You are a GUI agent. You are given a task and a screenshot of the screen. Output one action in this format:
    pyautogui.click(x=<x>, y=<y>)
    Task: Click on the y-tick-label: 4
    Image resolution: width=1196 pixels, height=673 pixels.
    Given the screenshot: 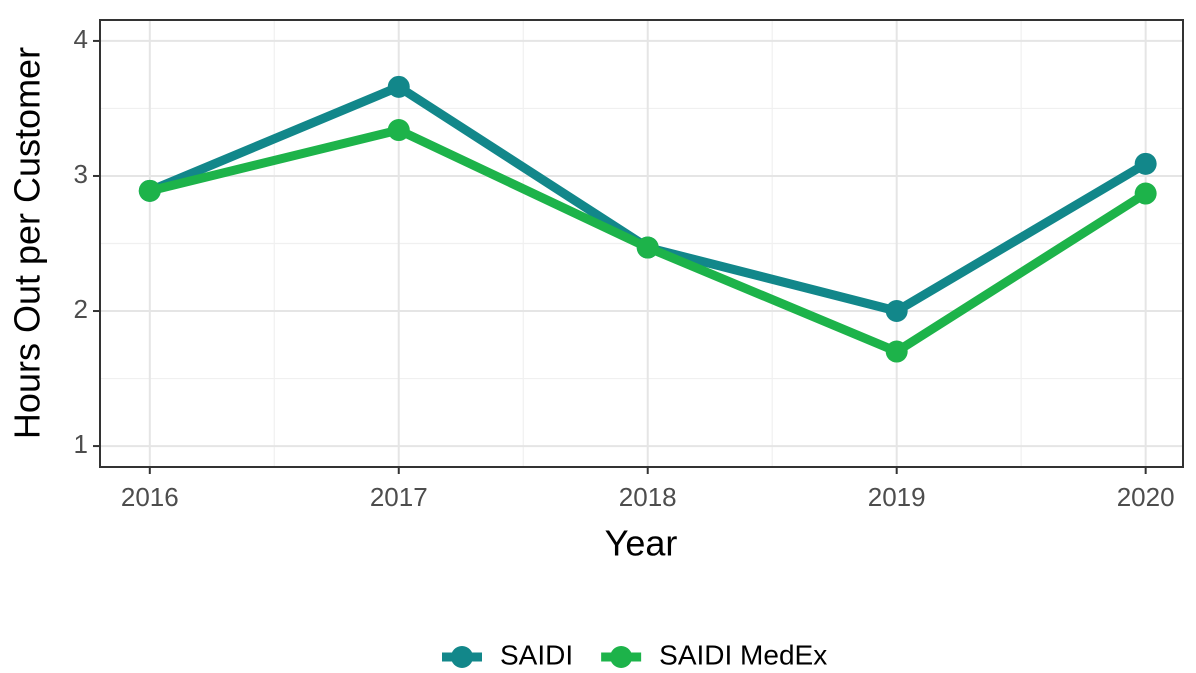 What is the action you would take?
    pyautogui.click(x=81, y=39)
    